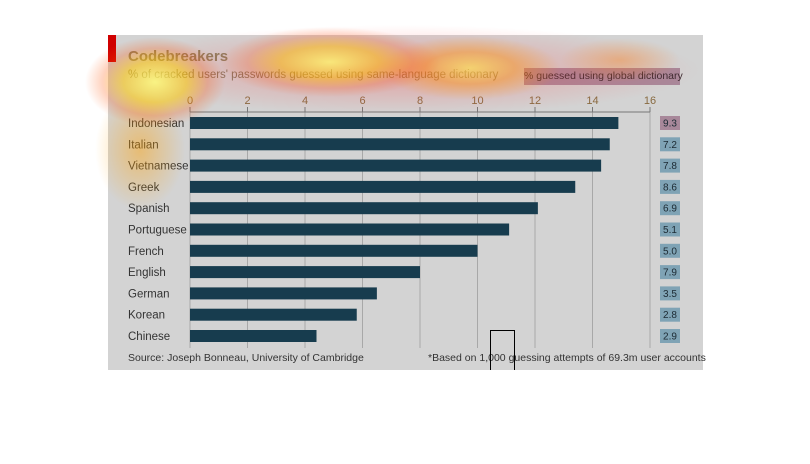 The image size is (810, 464). What do you see at coordinates (670, 273) in the screenshot?
I see `global-value-label: 7.9` at bounding box center [670, 273].